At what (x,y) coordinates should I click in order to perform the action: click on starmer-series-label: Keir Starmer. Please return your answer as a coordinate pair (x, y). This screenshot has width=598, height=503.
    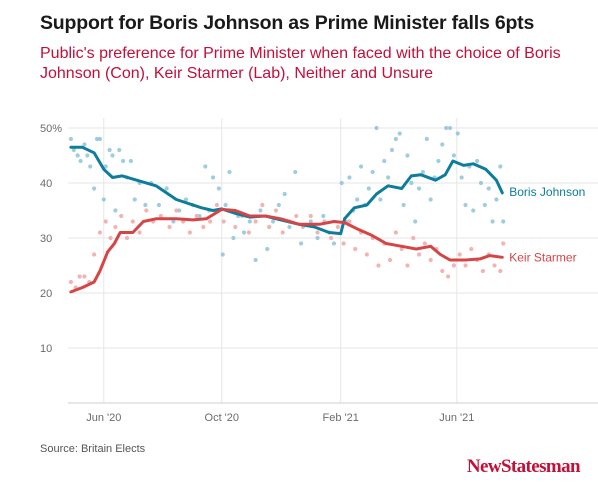
    Looking at the image, I should click on (542, 257).